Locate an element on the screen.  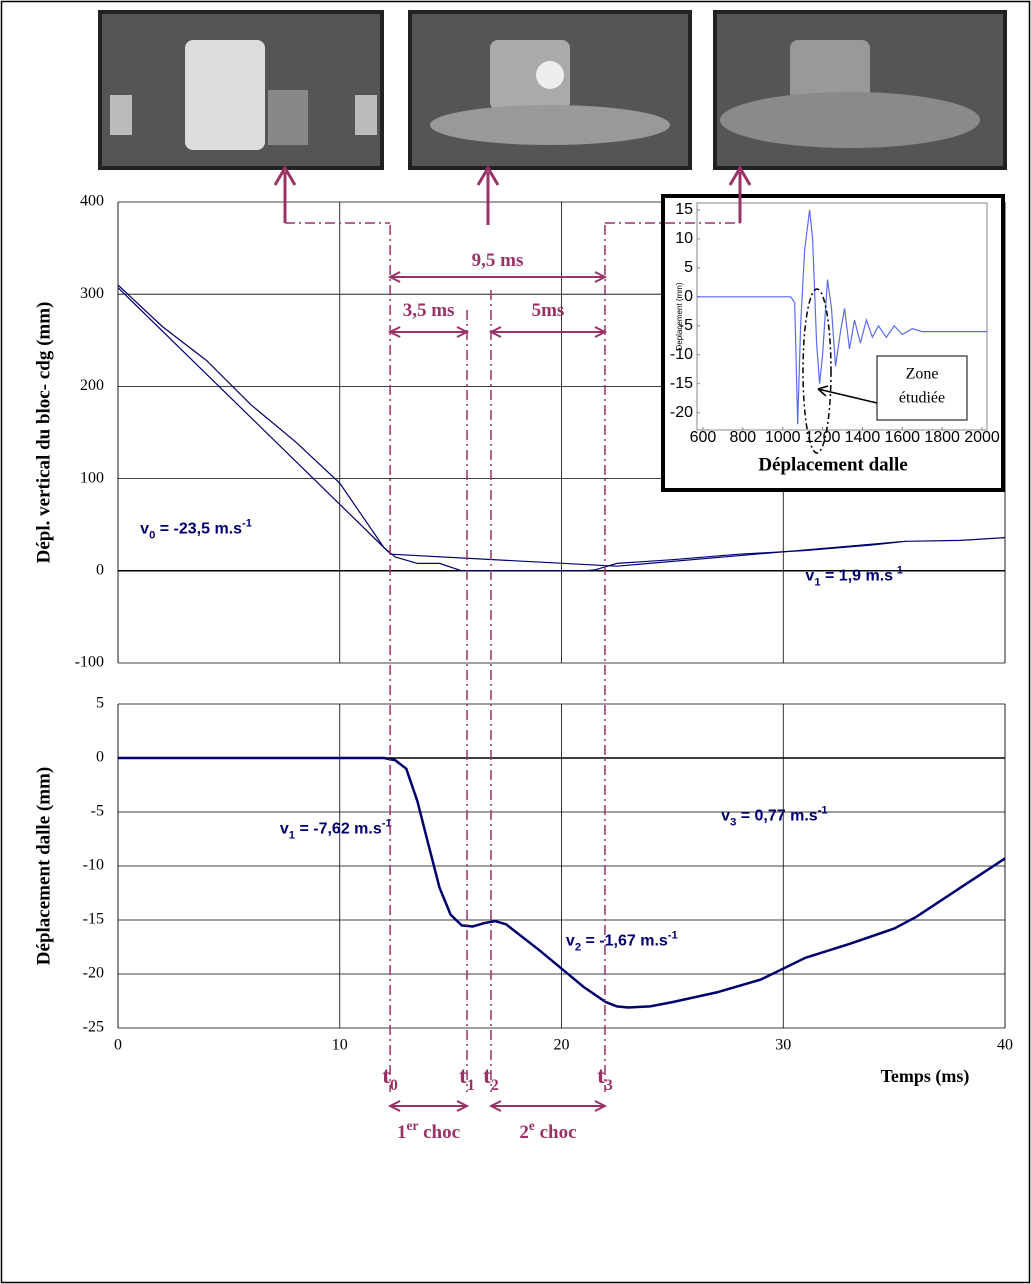
x-tick-label: 10 is located at coordinates (340, 1045).